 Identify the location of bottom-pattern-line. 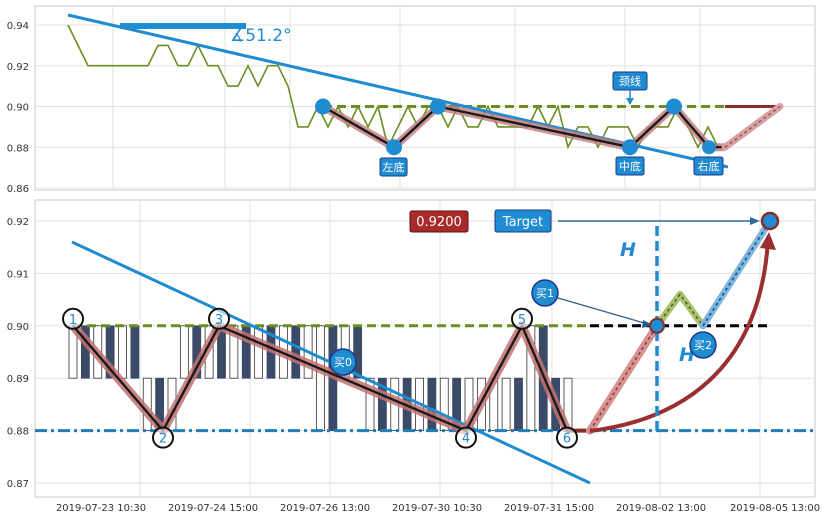
(320, 378).